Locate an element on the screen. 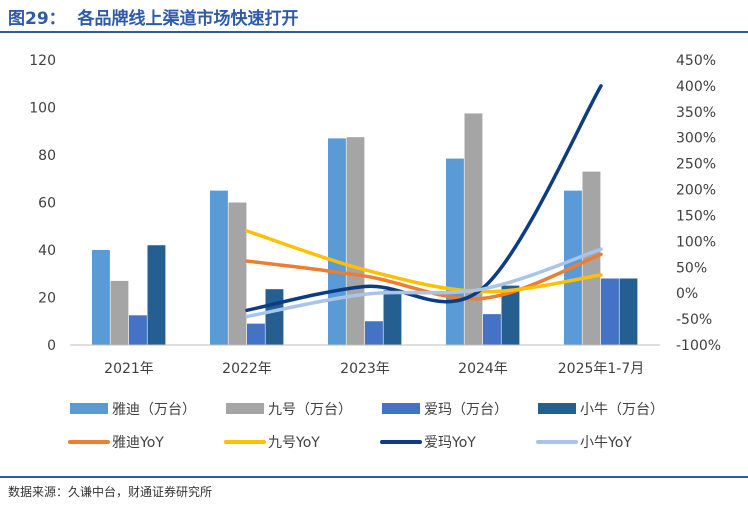 The image size is (748, 507). y-right-tick-label: 50% is located at coordinates (691, 268).